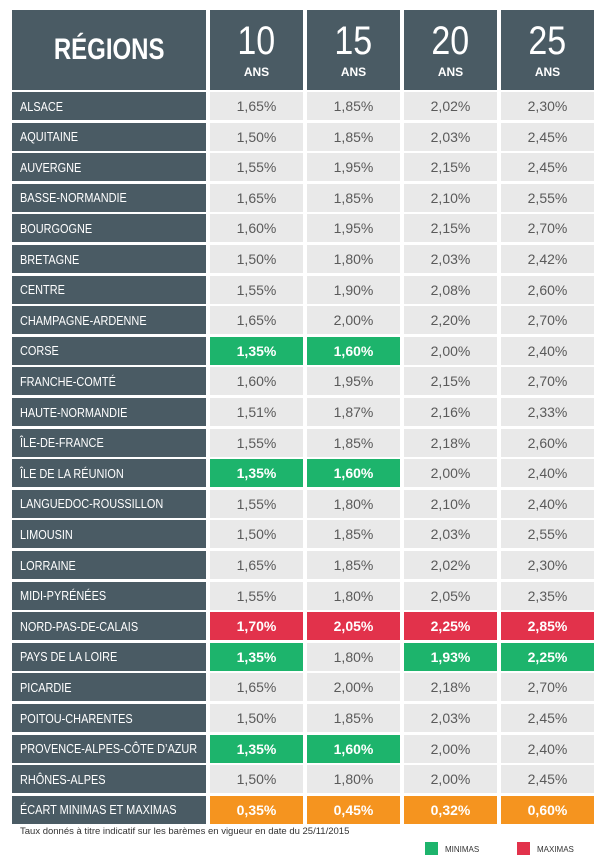 The height and width of the screenshot is (866, 612). What do you see at coordinates (51, 167) in the screenshot?
I see `region-name: AUVERGNE` at bounding box center [51, 167].